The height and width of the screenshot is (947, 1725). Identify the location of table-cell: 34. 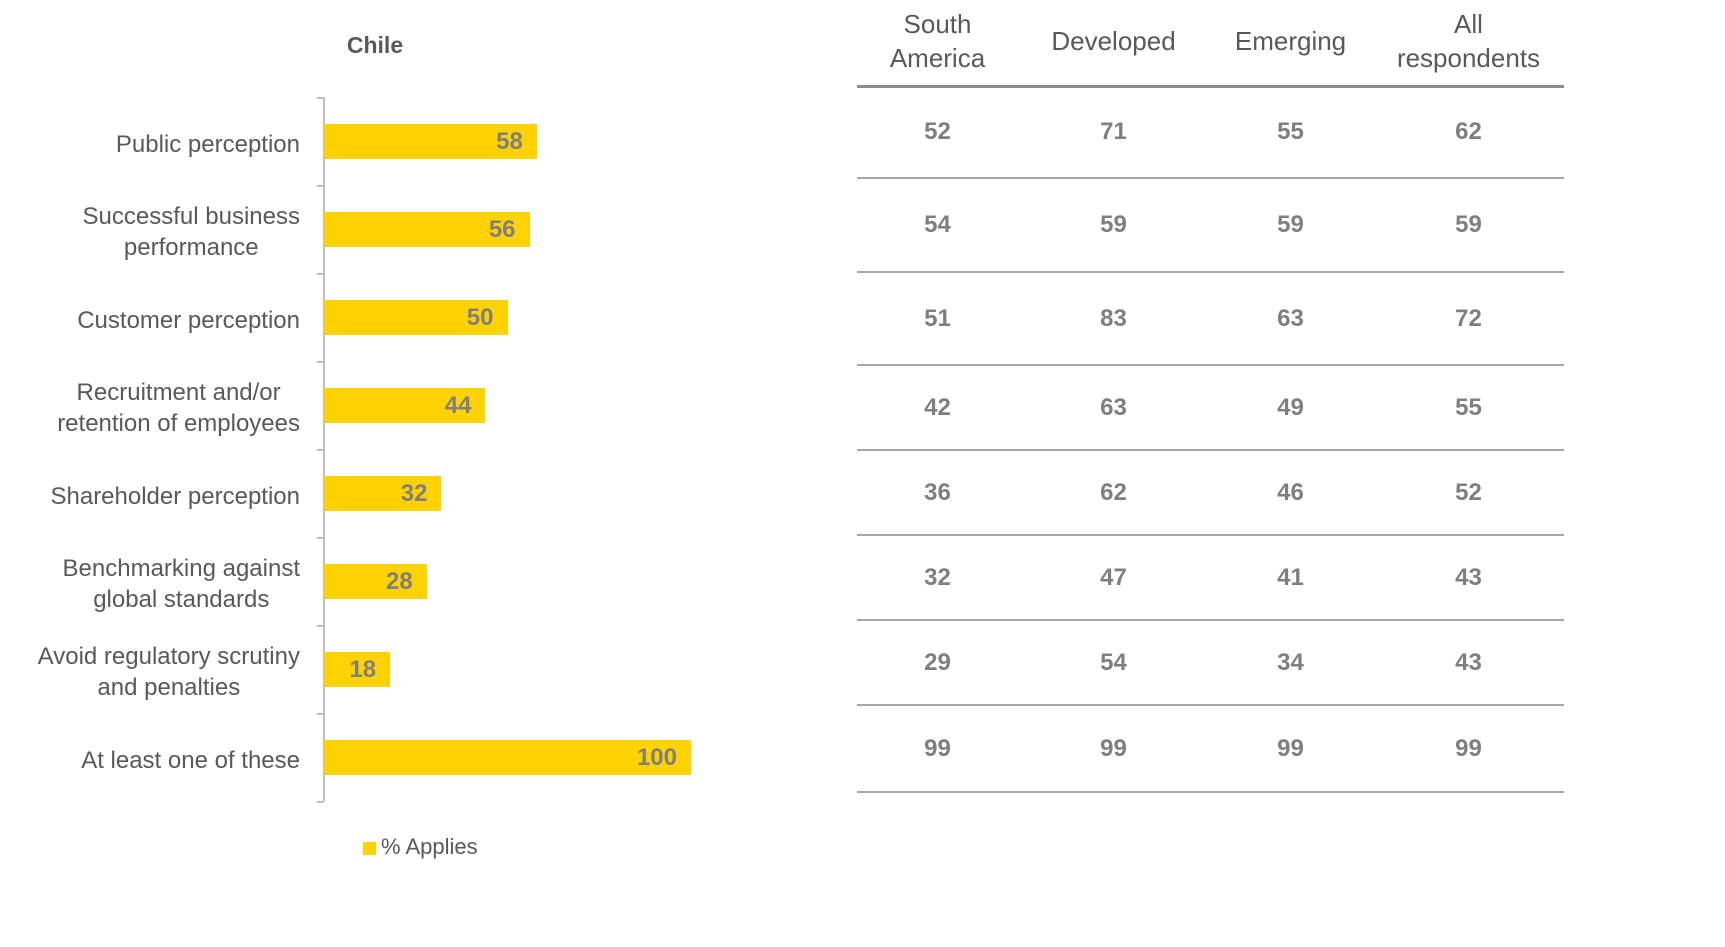
(1290, 662).